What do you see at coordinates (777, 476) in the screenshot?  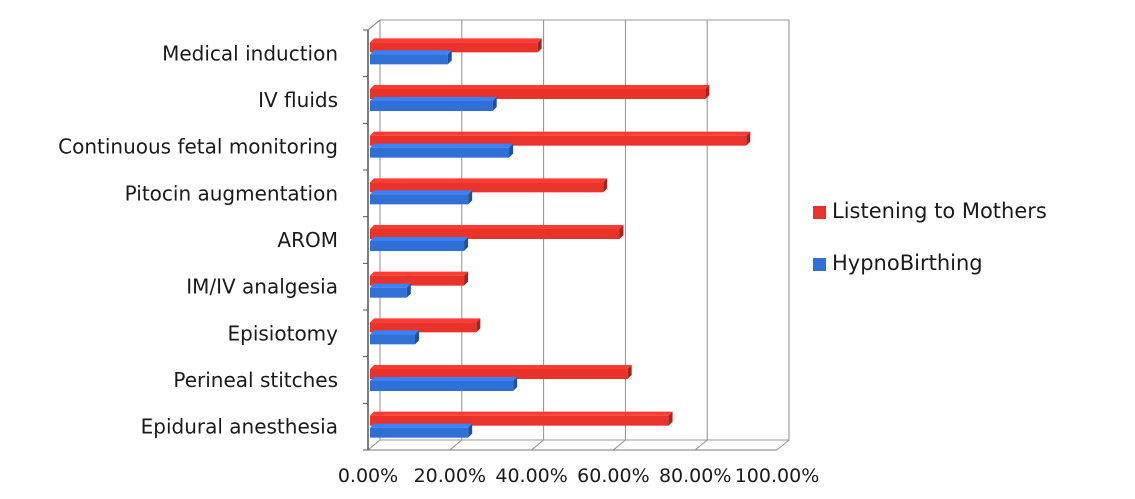 I see `x-tick-label: 100.00%` at bounding box center [777, 476].